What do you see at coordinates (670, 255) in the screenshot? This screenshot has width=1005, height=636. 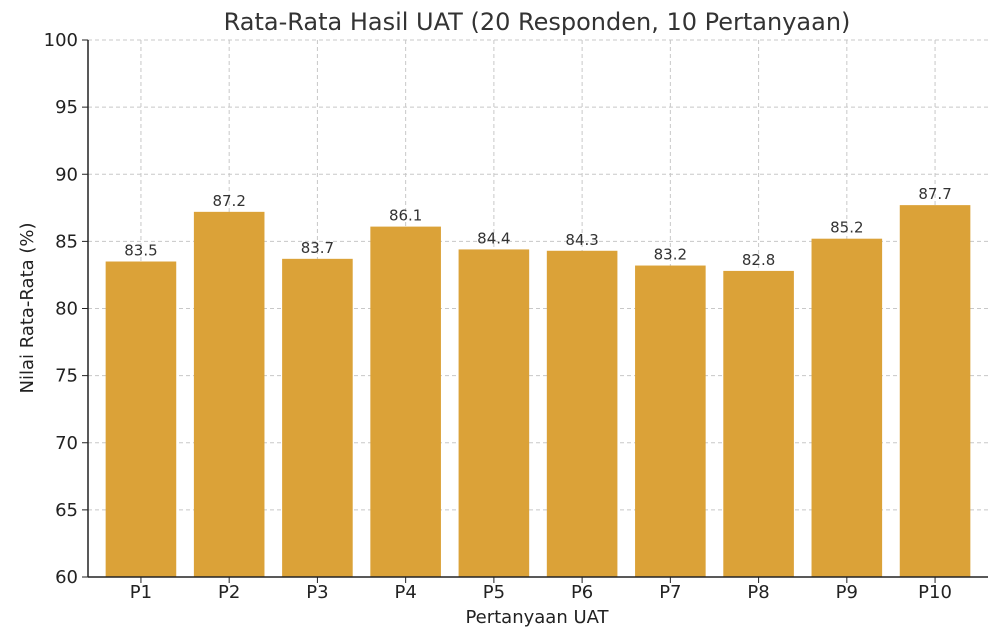 I see `data-label-p7: 83.2` at bounding box center [670, 255].